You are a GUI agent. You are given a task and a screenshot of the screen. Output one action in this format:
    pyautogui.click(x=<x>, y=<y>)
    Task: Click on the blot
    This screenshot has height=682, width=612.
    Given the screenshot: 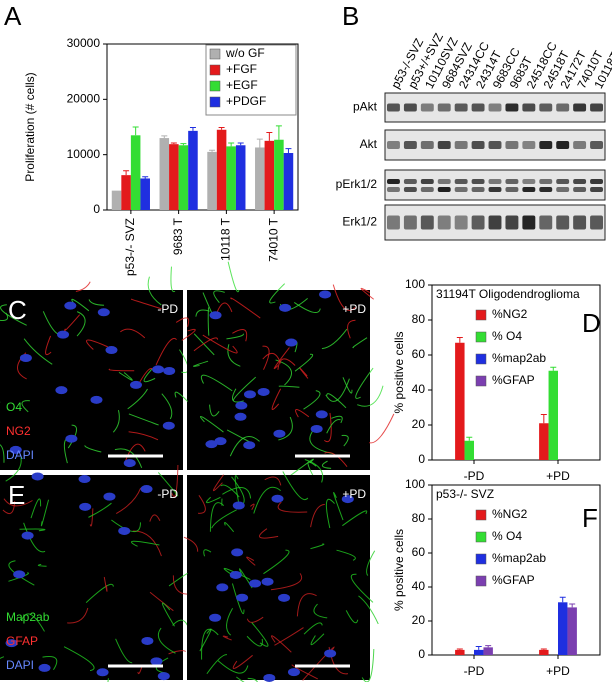 What is the action you would take?
    pyautogui.click(x=495, y=185)
    